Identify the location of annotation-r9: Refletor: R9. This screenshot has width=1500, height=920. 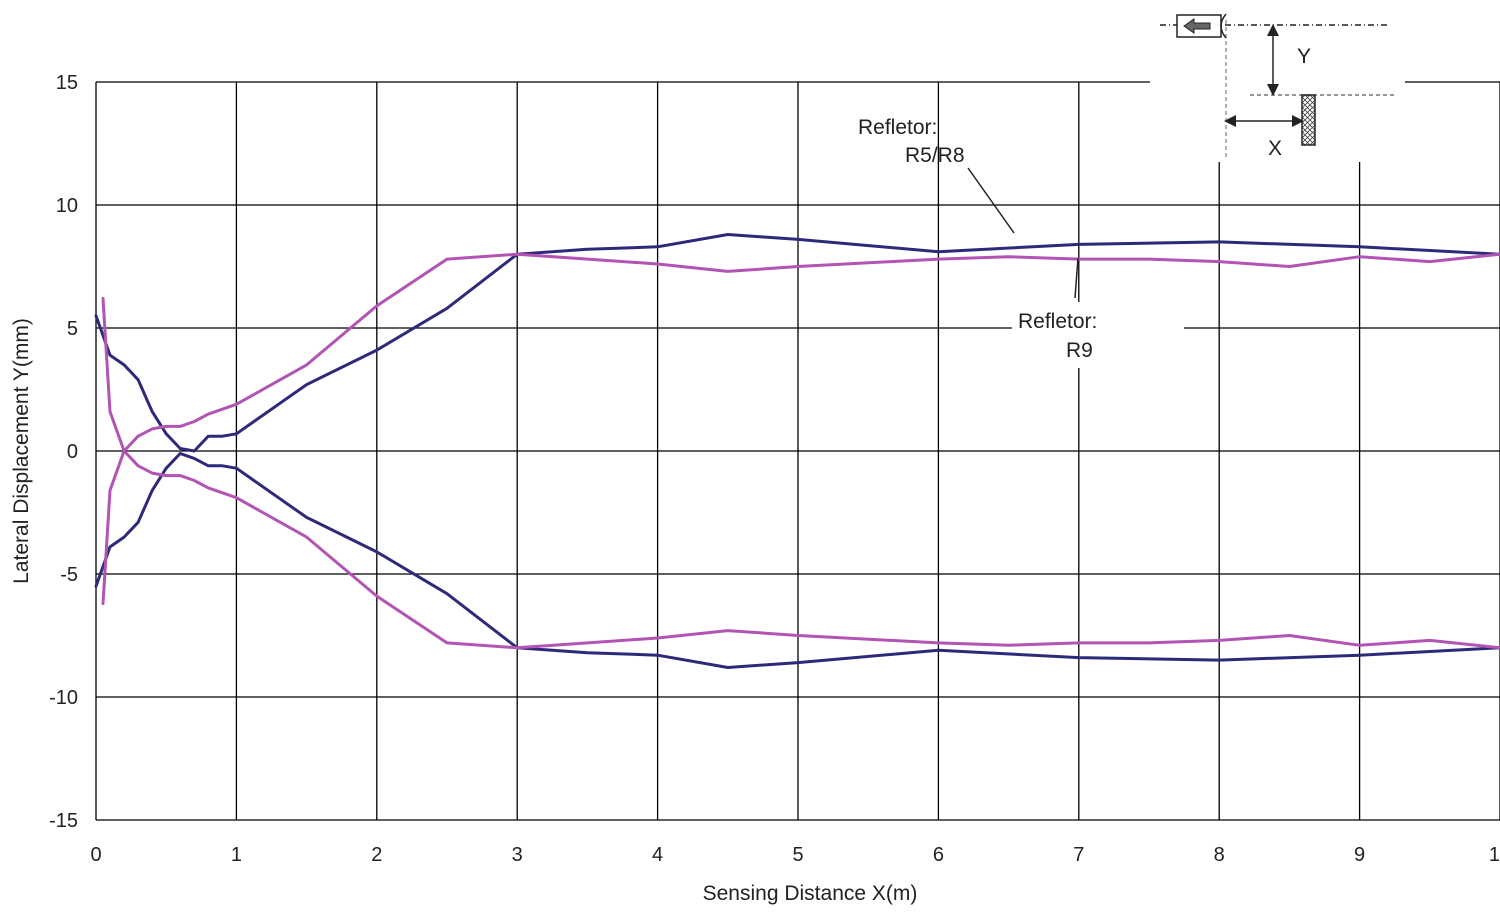
(1098, 312).